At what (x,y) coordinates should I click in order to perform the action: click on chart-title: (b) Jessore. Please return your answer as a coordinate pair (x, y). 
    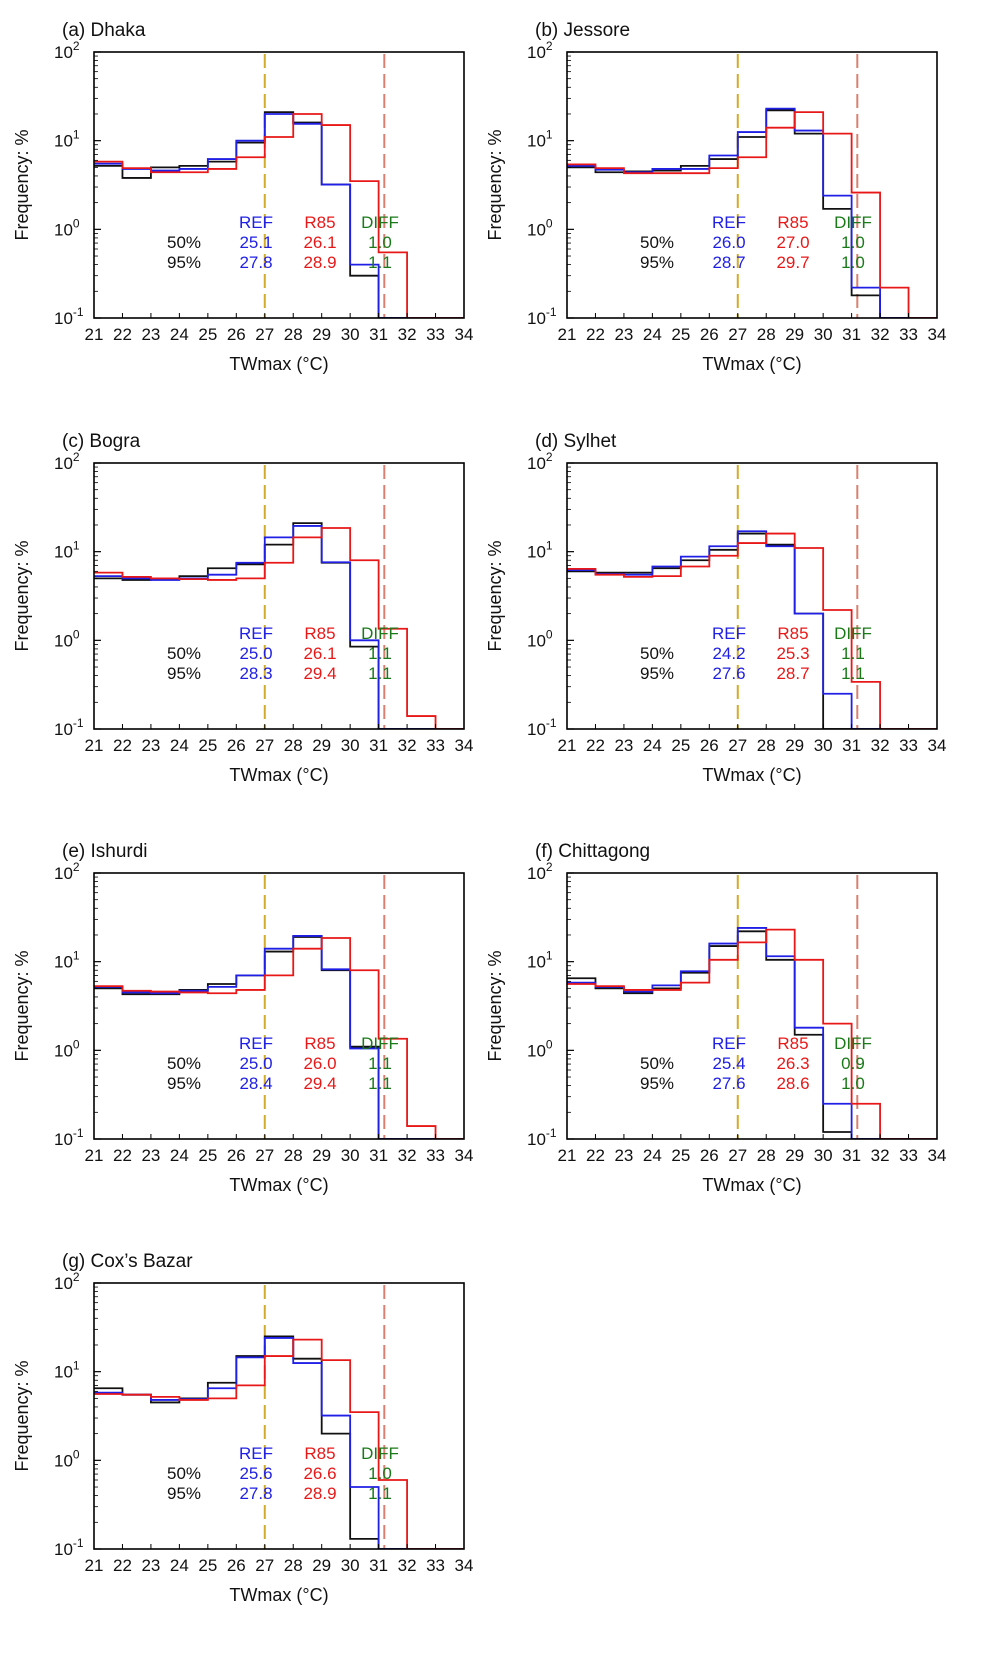
    Looking at the image, I should click on (582, 30).